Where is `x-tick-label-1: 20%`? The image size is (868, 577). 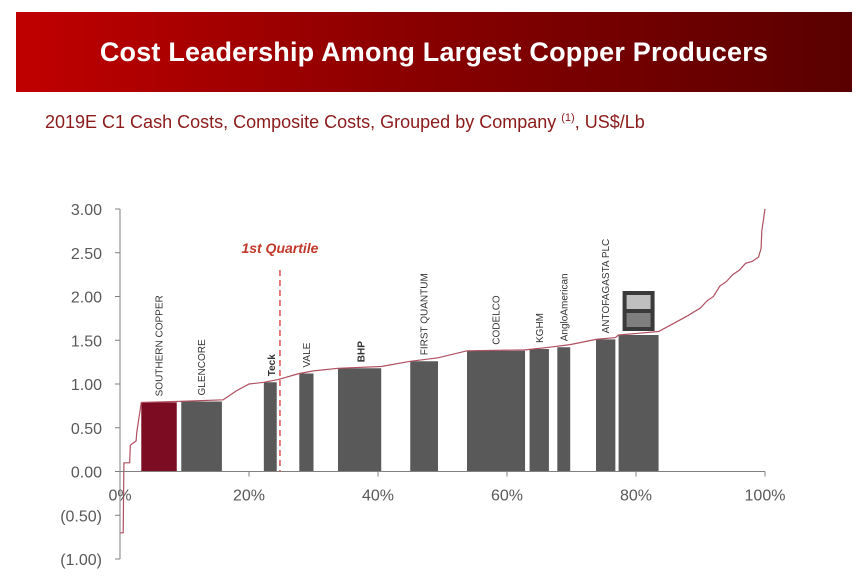
x-tick-label-1: 20% is located at coordinates (249, 496).